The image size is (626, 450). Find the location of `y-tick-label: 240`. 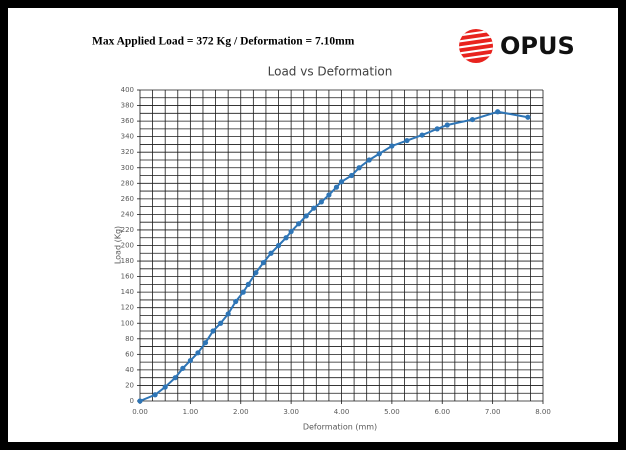

y-tick-label: 240 is located at coordinates (127, 214).